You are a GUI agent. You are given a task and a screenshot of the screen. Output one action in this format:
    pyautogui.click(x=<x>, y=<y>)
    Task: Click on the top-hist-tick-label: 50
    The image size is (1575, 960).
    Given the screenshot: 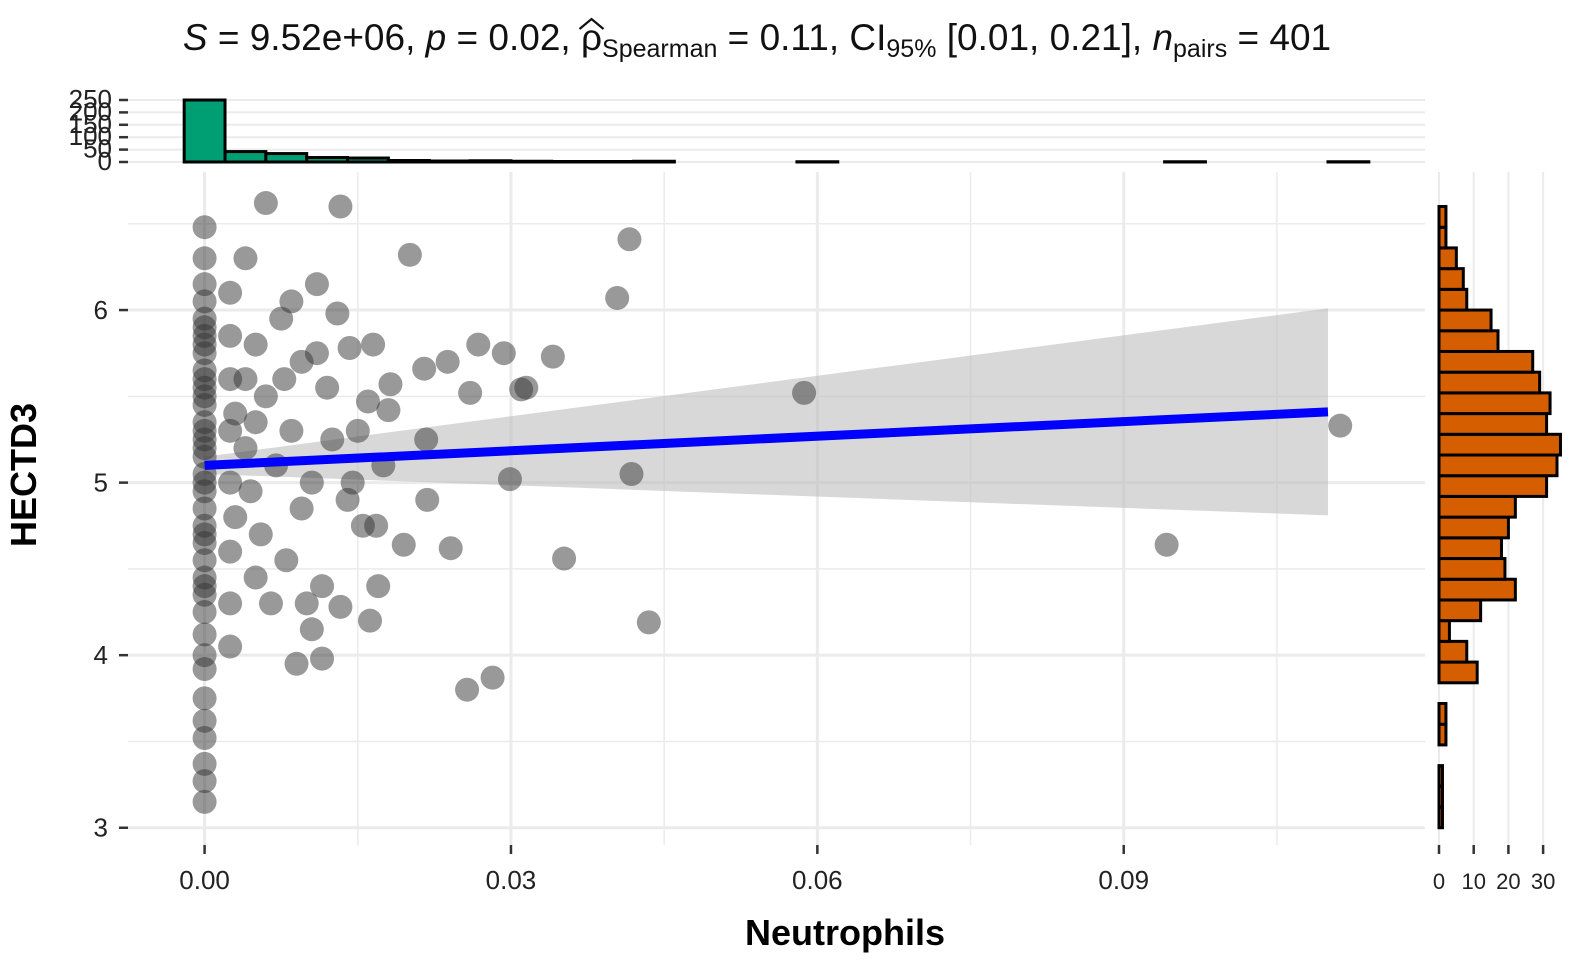 What is the action you would take?
    pyautogui.click(x=97, y=149)
    